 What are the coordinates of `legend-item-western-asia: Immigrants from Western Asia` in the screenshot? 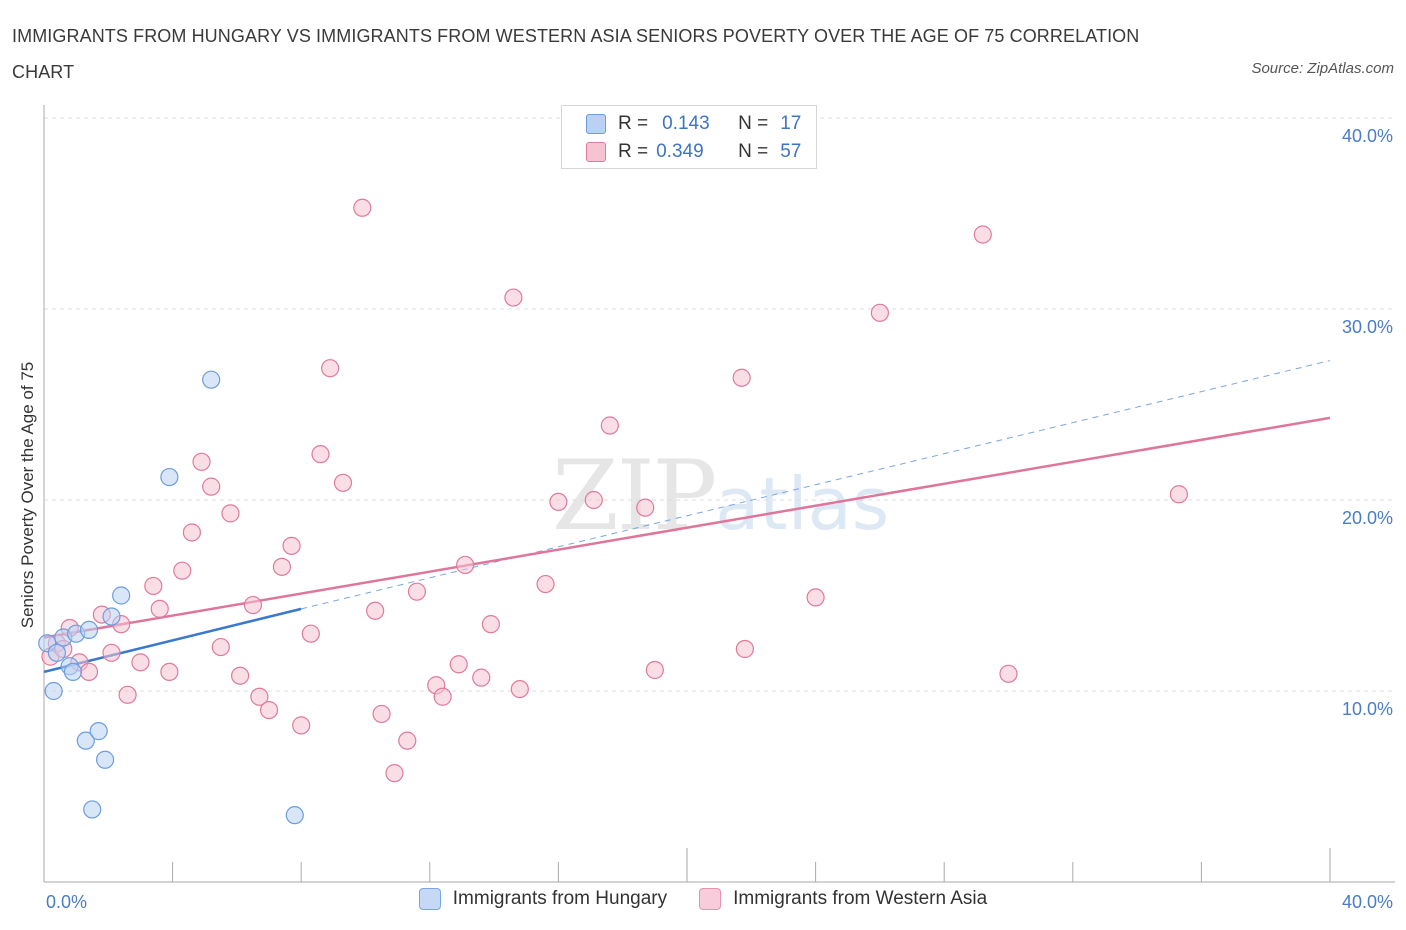 It's located at (843, 899).